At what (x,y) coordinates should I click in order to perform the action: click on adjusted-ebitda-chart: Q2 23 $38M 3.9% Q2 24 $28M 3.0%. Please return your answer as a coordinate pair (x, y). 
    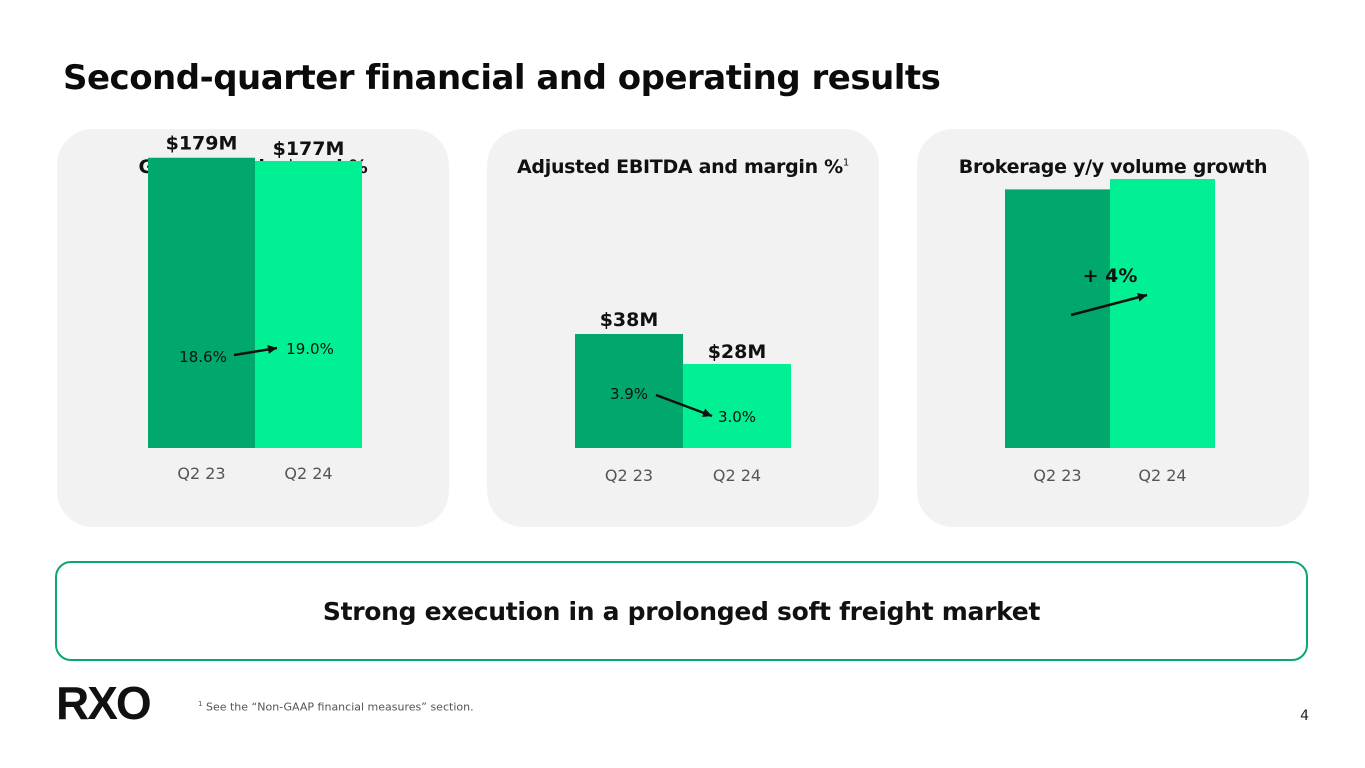
    Looking at the image, I should click on (683, 397).